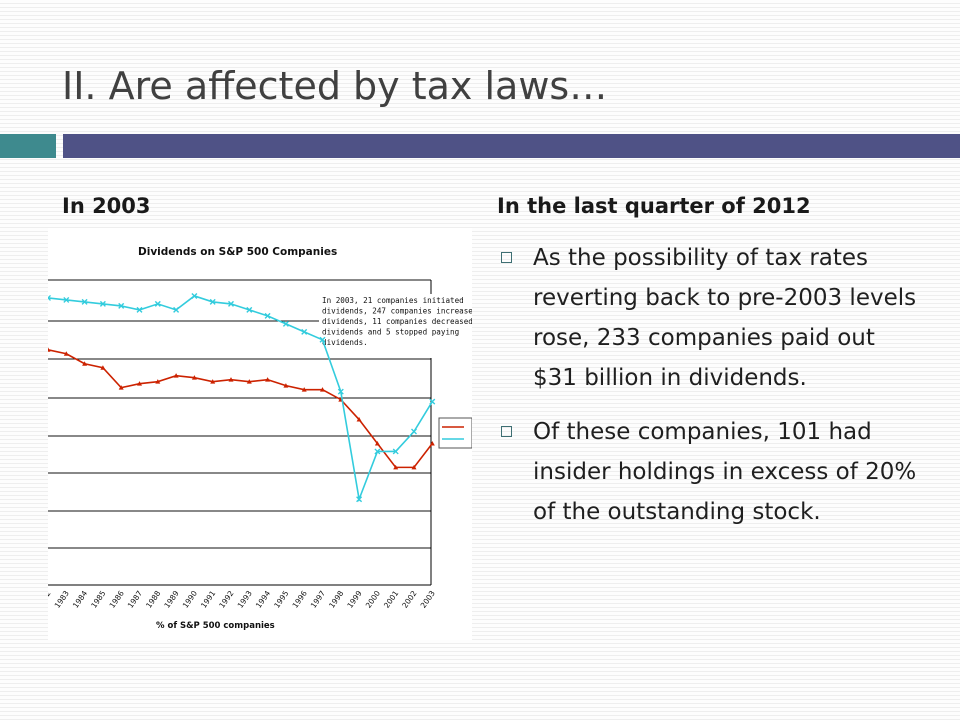 The image size is (960, 720). Describe the element at coordinates (245, 599) in the screenshot. I see `chart-x-tick-label: 1993` at that location.